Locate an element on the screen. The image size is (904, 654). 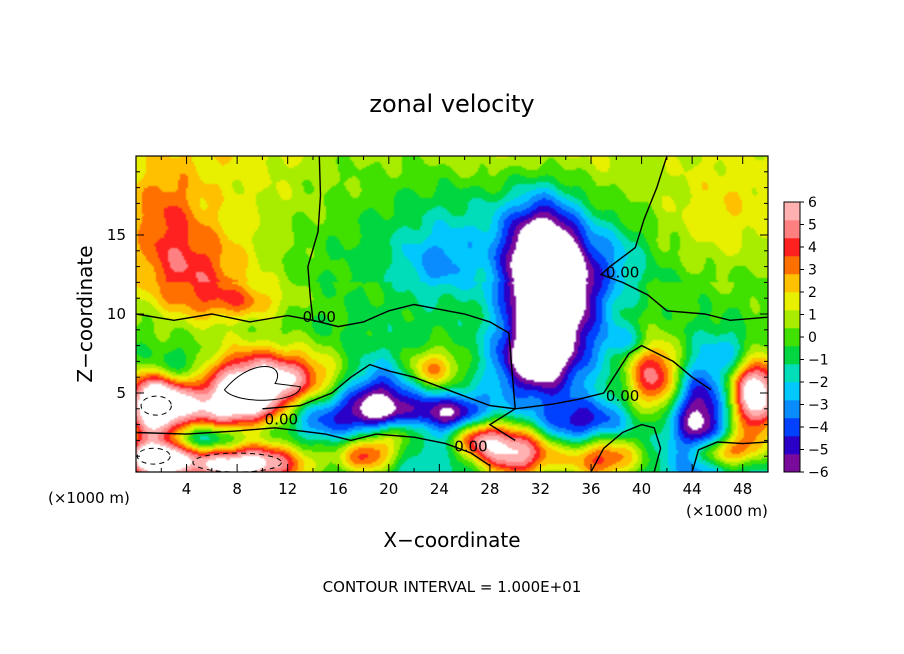
x-tick-label-8: 8 is located at coordinates (237, 489).